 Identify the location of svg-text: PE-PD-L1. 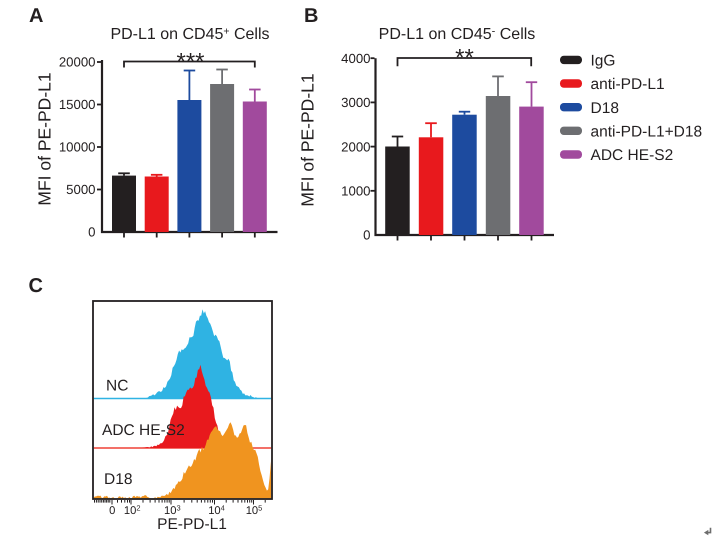
(192, 524).